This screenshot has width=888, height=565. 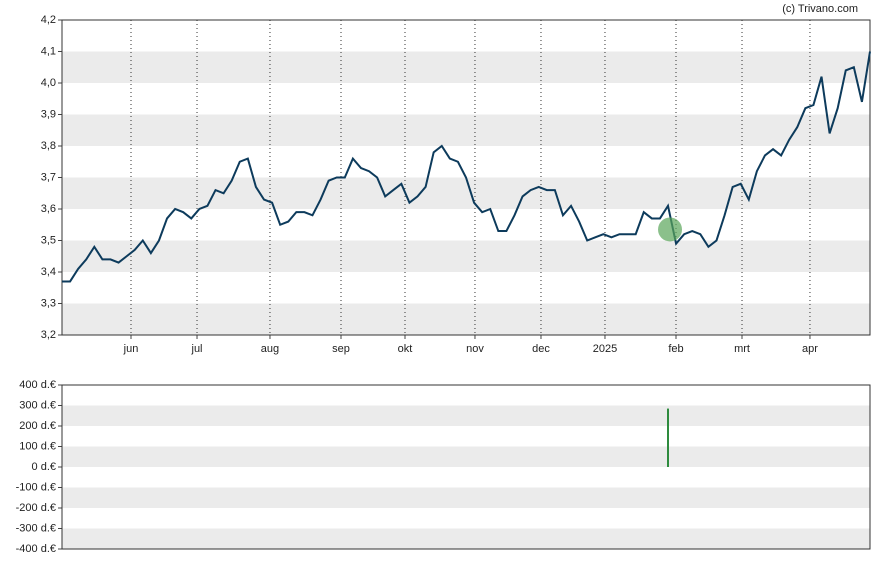 I want to click on y-tick-label: 0 d.€, so click(x=44, y=467).